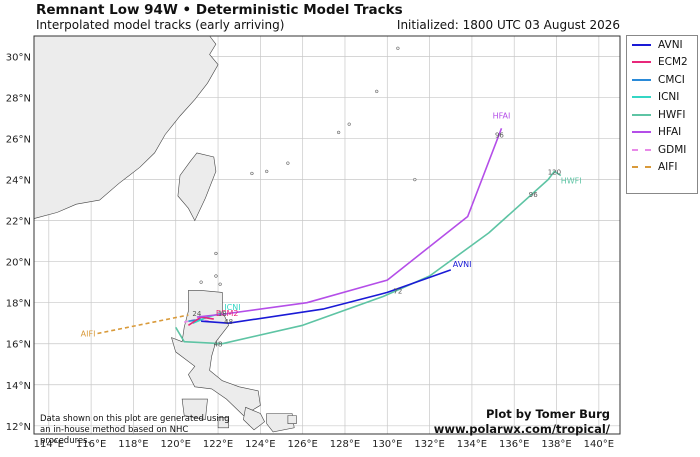  What do you see at coordinates (514, 444) in the screenshot?
I see `lon-tick-label: 136°E` at bounding box center [514, 444].